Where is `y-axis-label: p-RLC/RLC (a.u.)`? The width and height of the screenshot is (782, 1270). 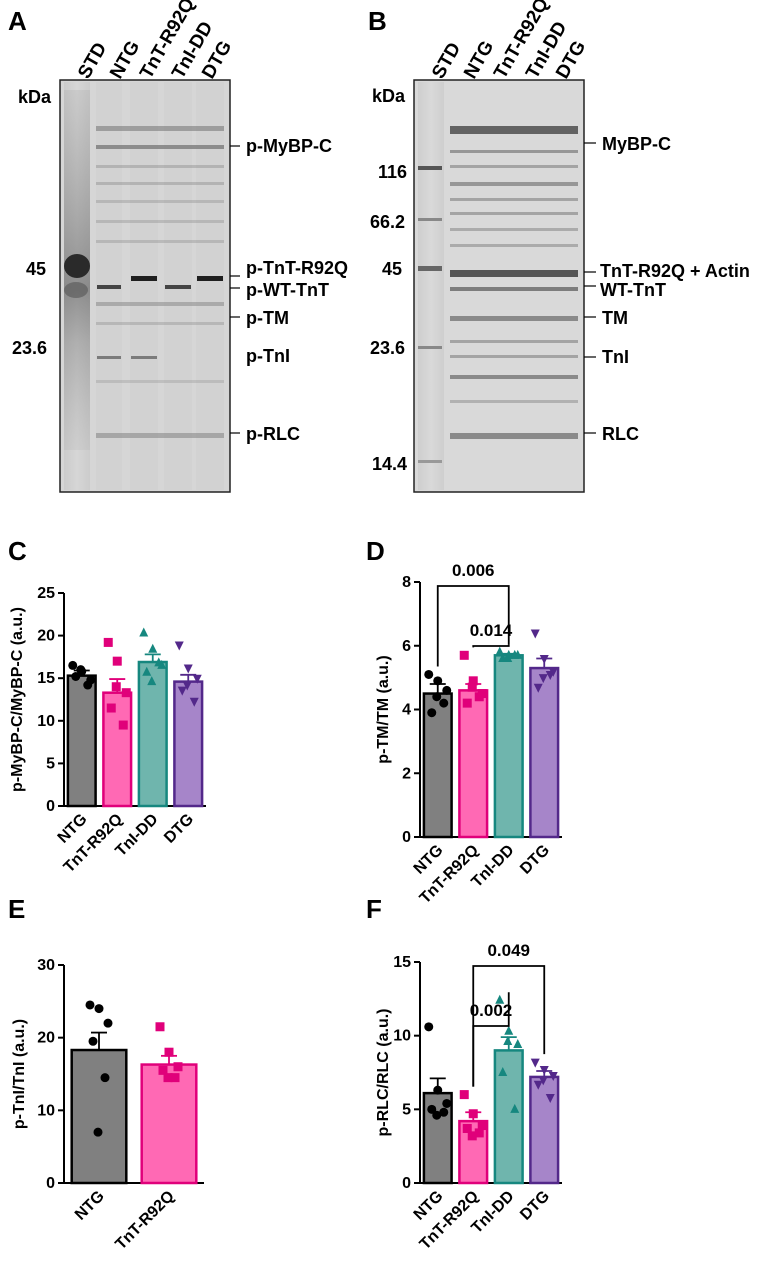
y-axis-label: p-RLC/RLC (a.u.) is located at coordinates (383, 1073).